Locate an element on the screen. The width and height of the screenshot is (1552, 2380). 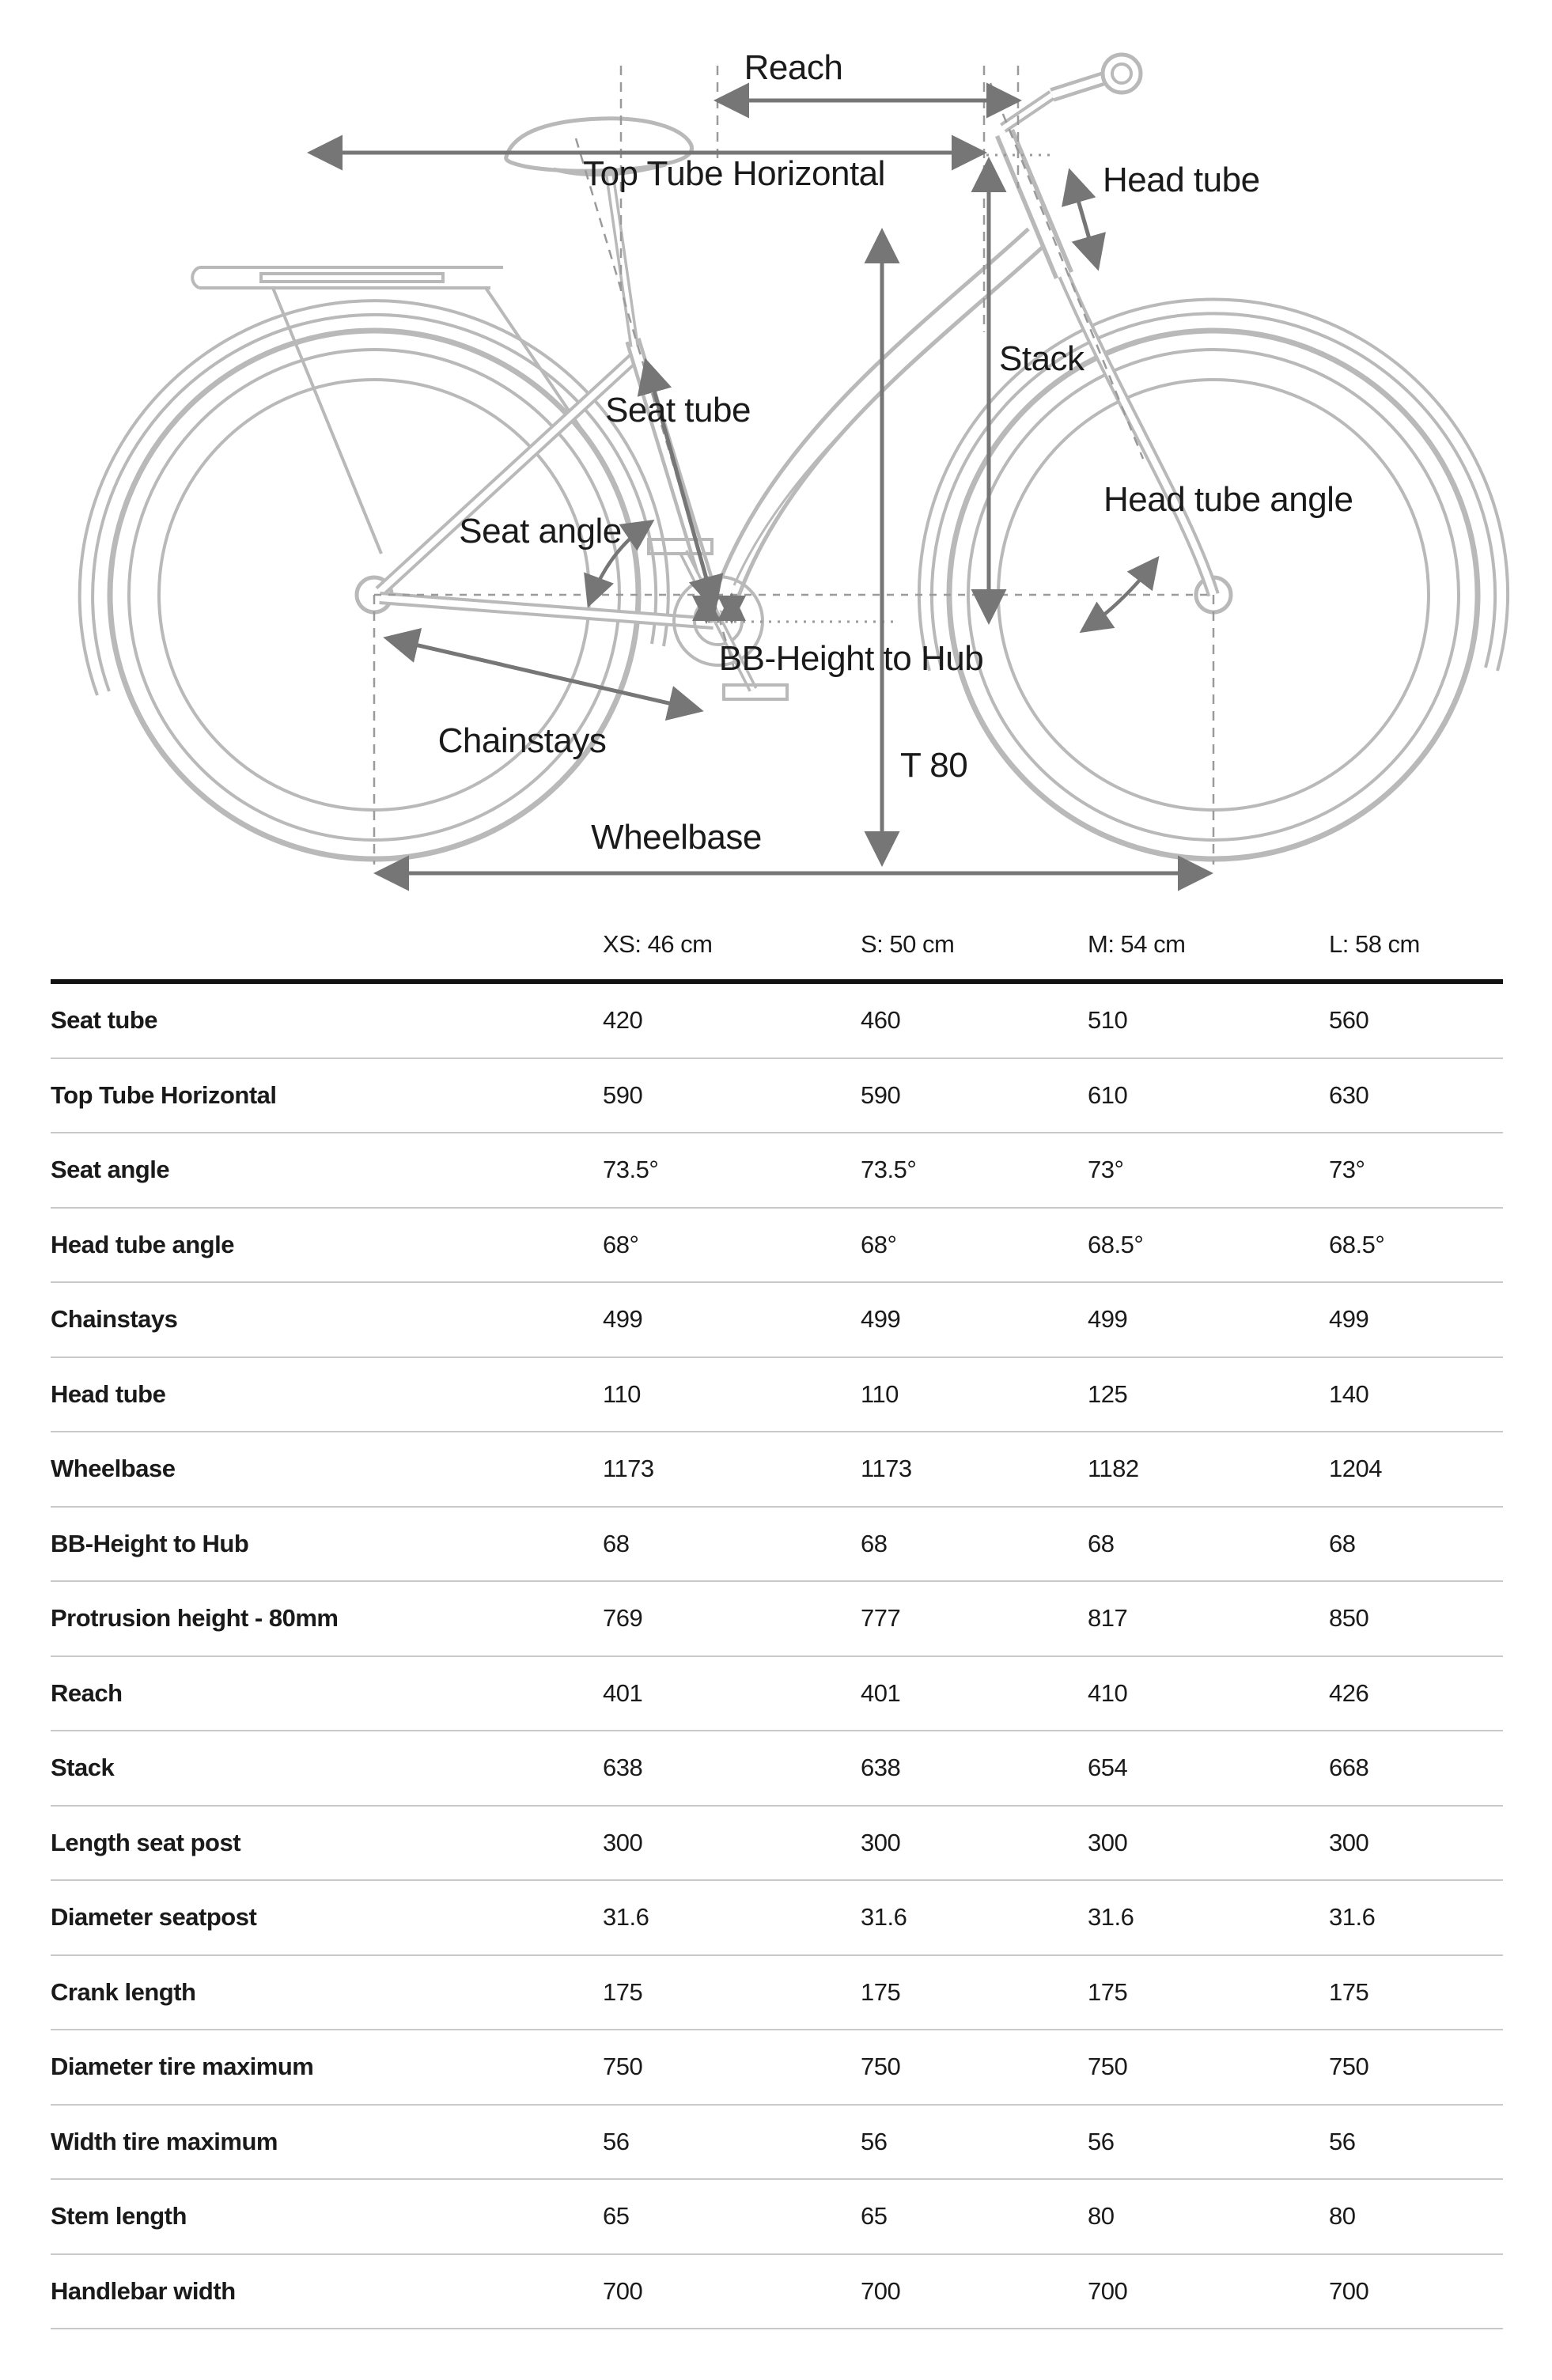
value-l: 750 is located at coordinates (1416, 2068).